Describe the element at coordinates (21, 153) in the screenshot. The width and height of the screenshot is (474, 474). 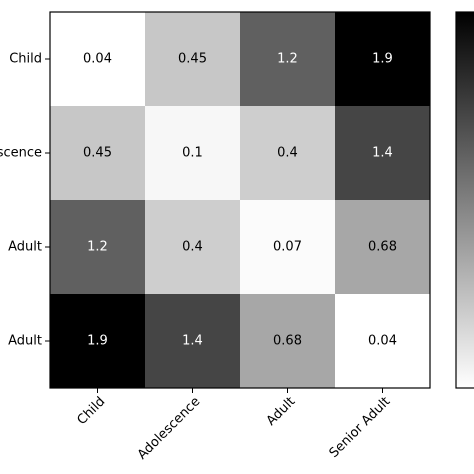
I see `y-tick-label-1: scence` at that location.